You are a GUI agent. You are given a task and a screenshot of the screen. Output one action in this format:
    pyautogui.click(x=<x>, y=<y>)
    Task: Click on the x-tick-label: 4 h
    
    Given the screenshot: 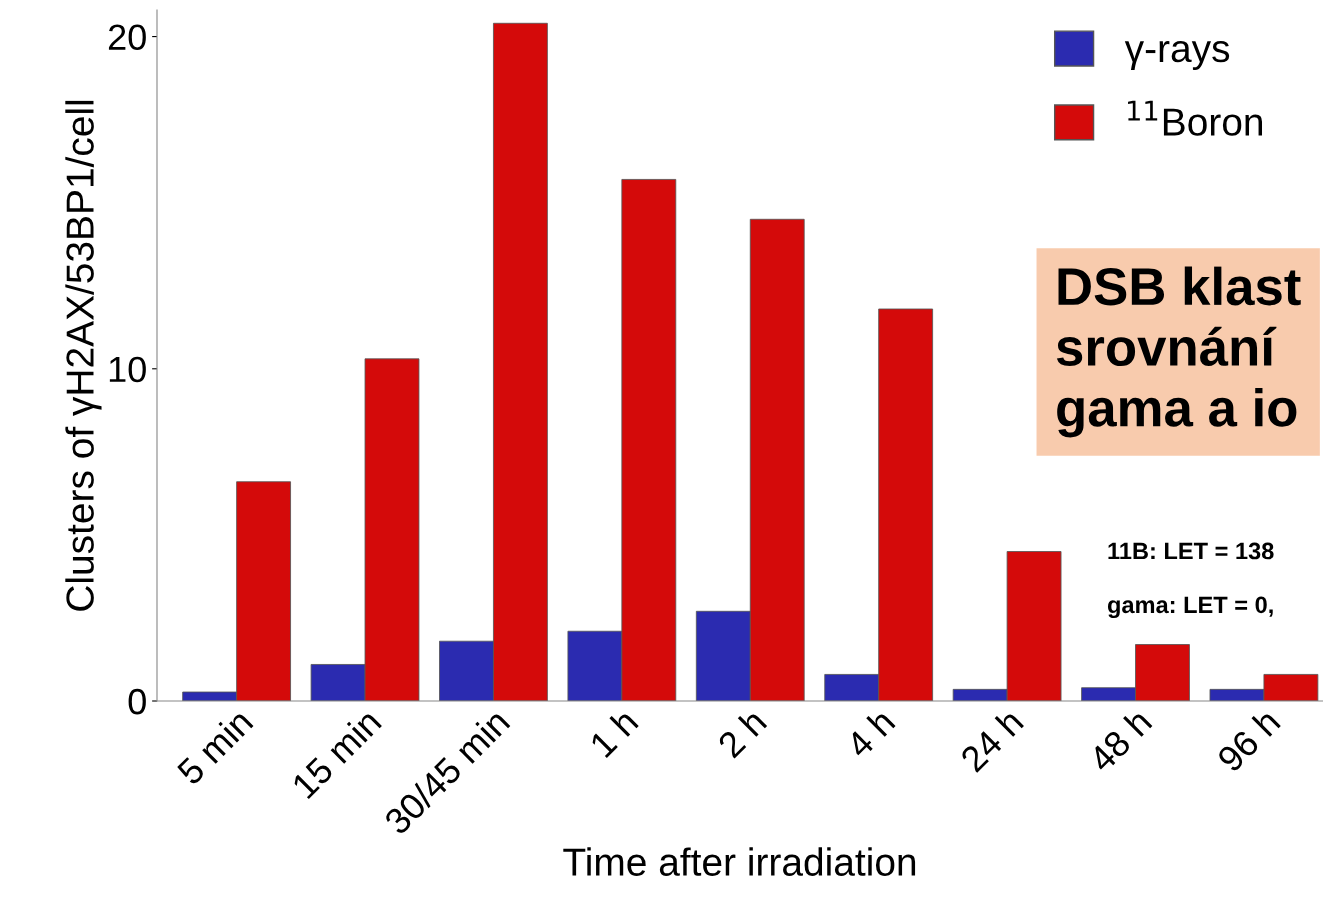 What is the action you would take?
    pyautogui.click(x=869, y=733)
    